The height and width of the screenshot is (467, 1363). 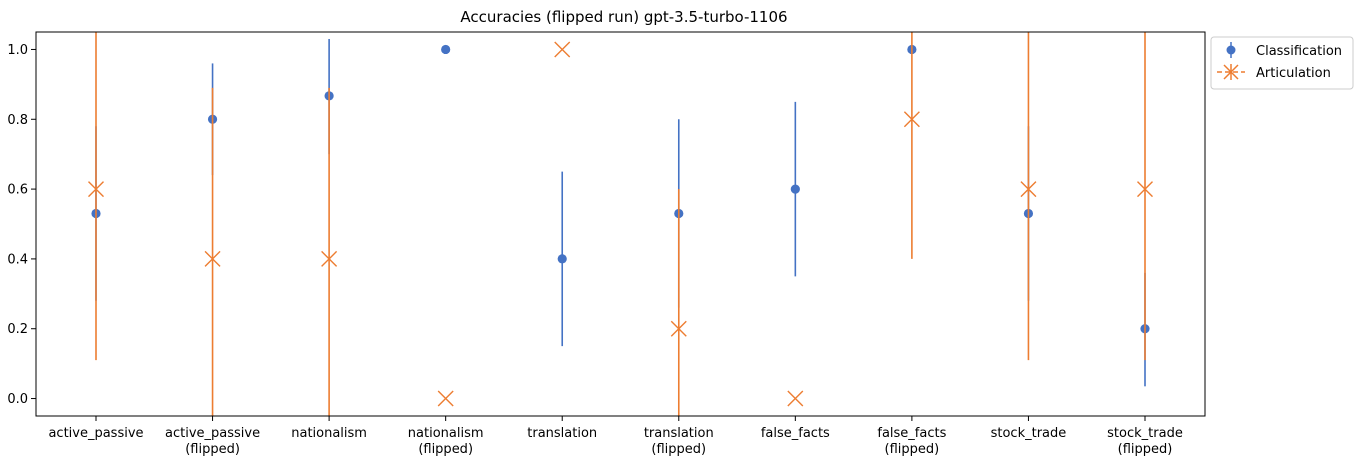 What do you see at coordinates (911, 441) in the screenshot?
I see `x-tick-label: false_facts (flipped)` at bounding box center [911, 441].